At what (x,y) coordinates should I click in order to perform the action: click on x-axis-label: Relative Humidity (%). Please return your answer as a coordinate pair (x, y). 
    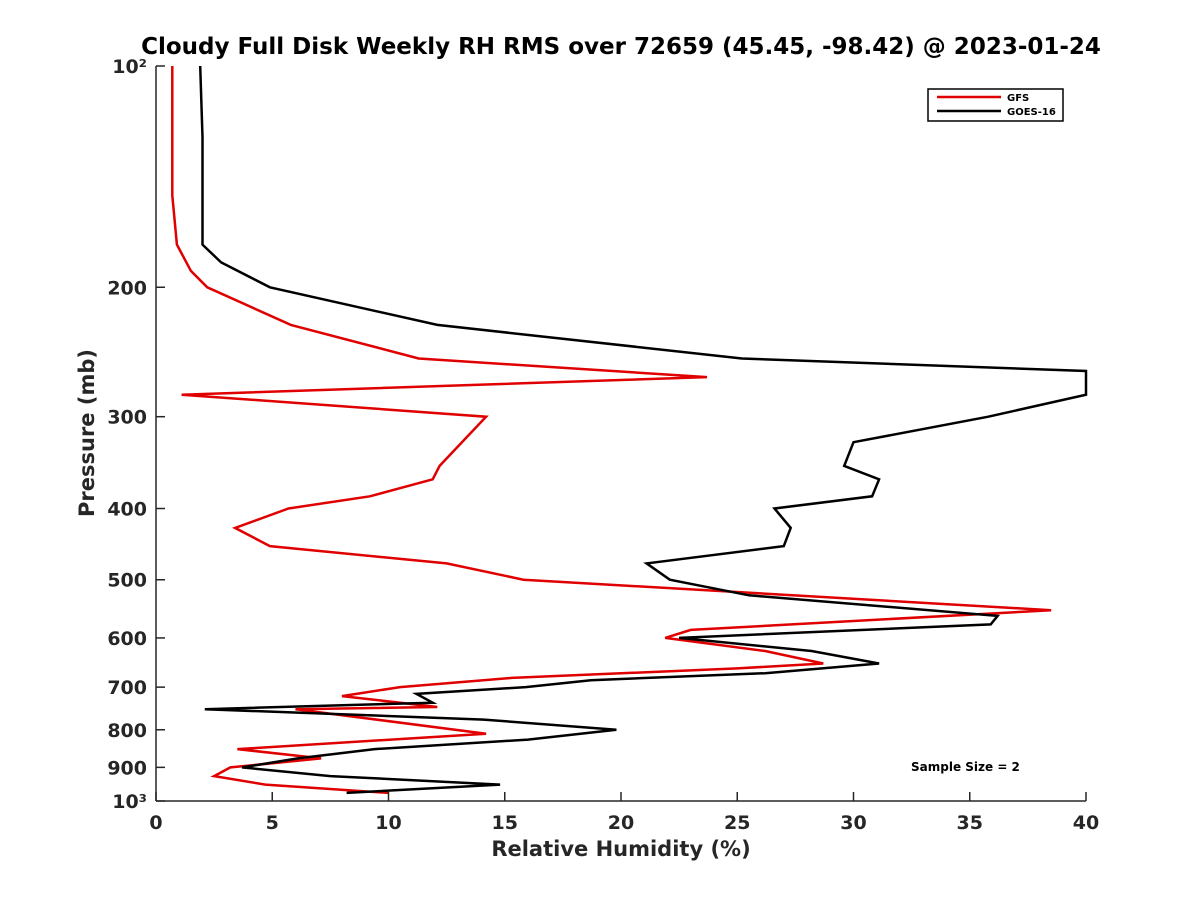
    Looking at the image, I should click on (620, 849).